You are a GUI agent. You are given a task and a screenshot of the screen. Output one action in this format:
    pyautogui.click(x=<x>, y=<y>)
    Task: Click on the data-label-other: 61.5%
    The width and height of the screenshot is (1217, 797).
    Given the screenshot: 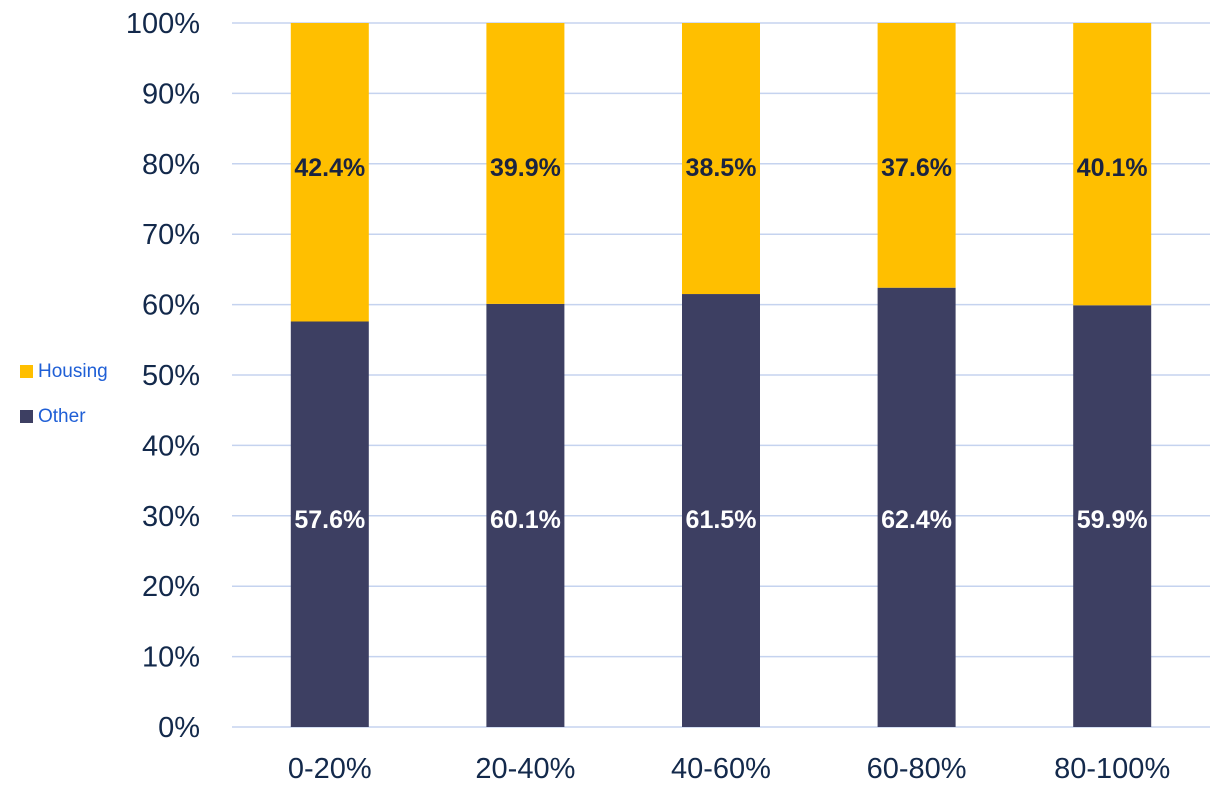 What is the action you would take?
    pyautogui.click(x=721, y=520)
    